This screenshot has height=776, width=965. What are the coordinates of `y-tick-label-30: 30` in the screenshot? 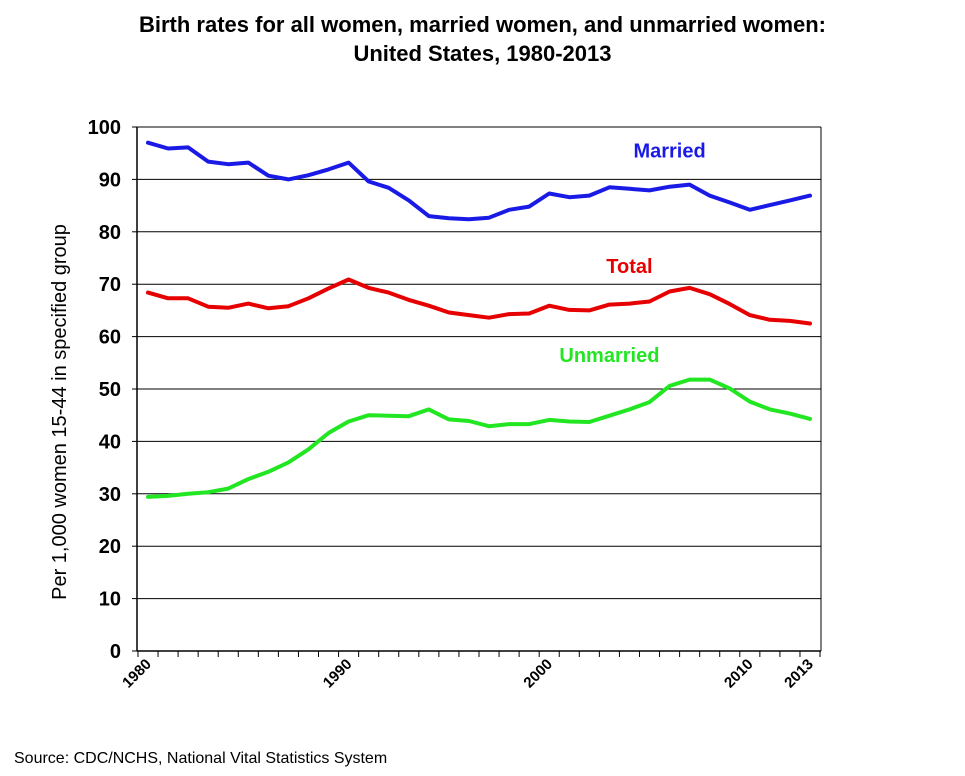 It's located at (110, 495).